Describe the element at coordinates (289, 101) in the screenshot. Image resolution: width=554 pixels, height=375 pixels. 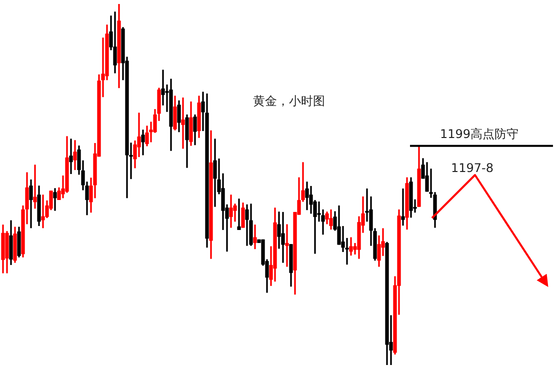
I see `text: 黄金，小时图` at that location.